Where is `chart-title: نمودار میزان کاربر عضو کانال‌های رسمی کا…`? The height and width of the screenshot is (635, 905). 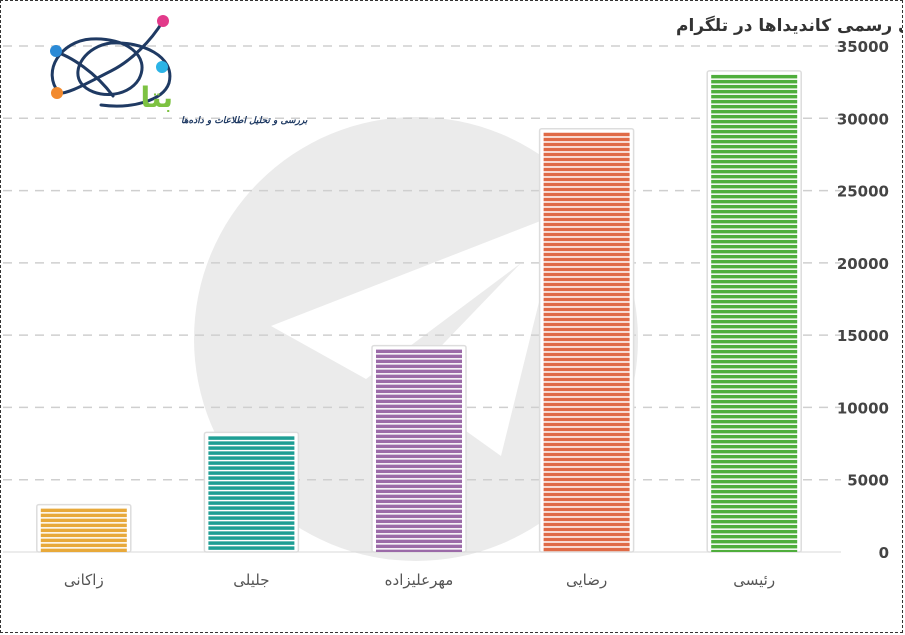 chart-title: نمودار میزان کاربر عضو کانال‌های رسمی کا… is located at coordinates (789, 25).